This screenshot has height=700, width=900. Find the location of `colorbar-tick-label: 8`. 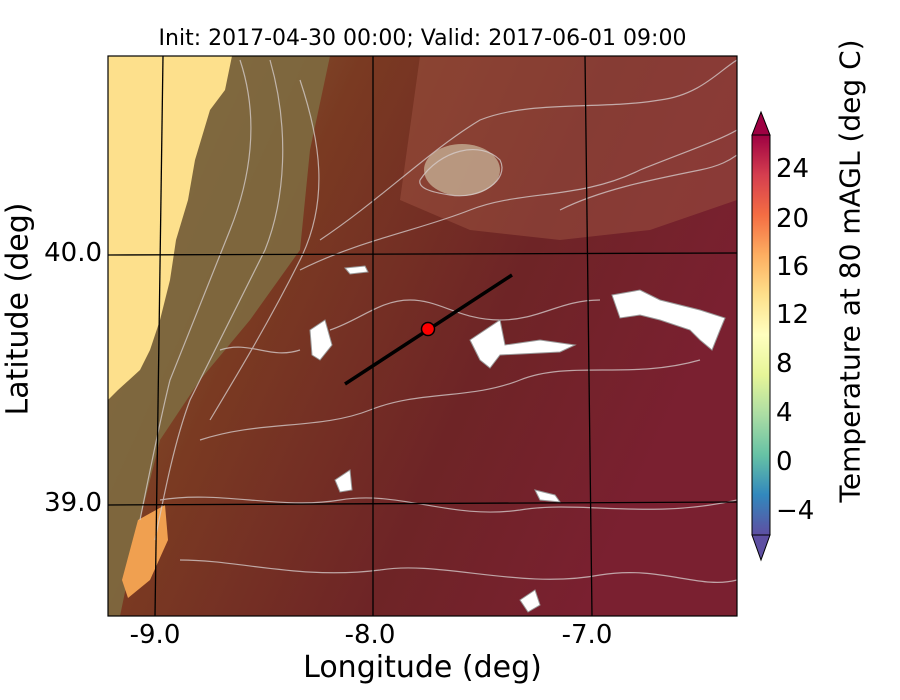

colorbar-tick-label: 8 is located at coordinates (784, 364).